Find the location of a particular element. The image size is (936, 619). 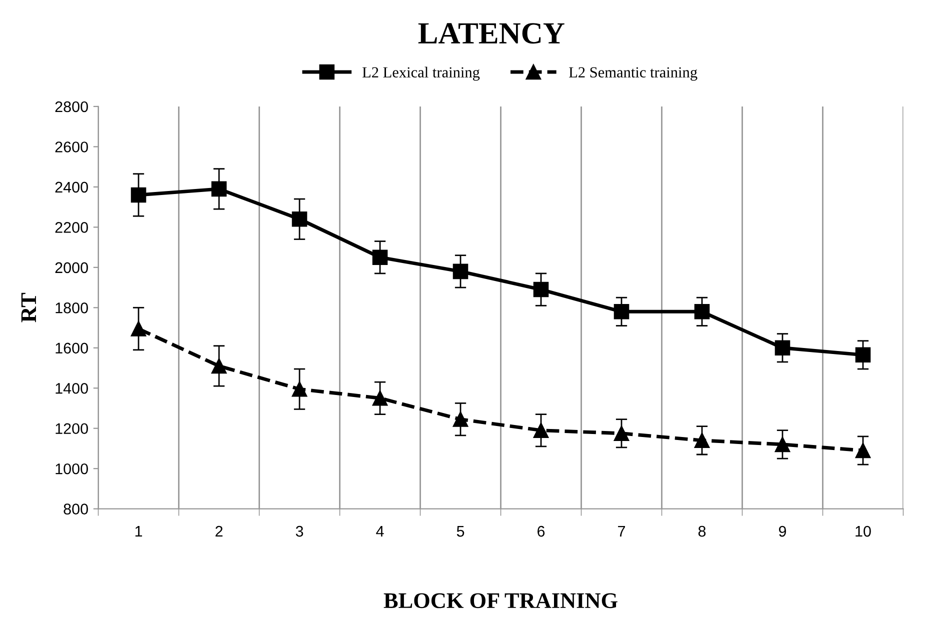

x-tick-label: 1 is located at coordinates (138, 531).